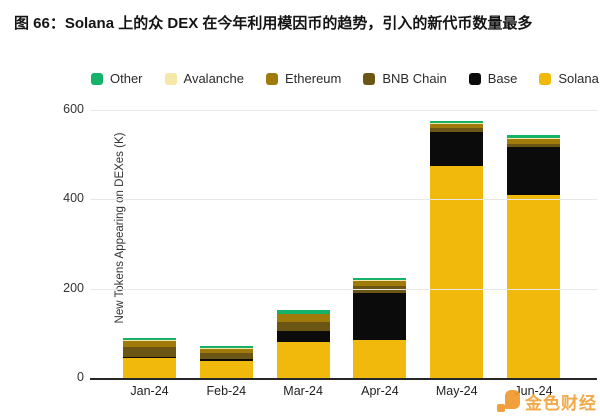 The height and width of the screenshot is (419, 600). Describe the element at coordinates (545, 78) in the screenshot. I see `legend-swatch-solana` at that location.